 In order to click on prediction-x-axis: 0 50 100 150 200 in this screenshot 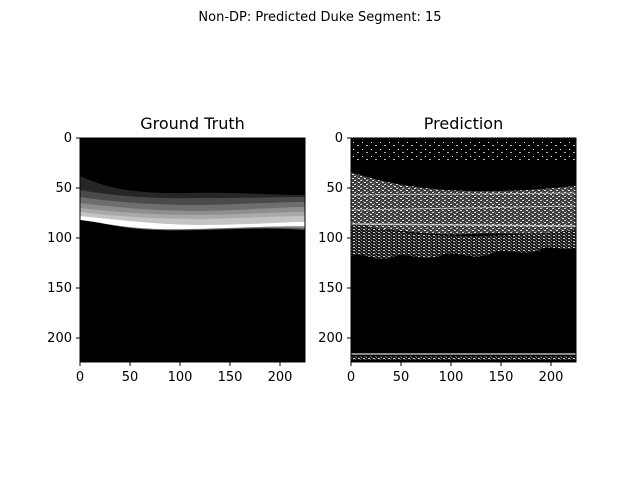, I will do `click(455, 373)`.